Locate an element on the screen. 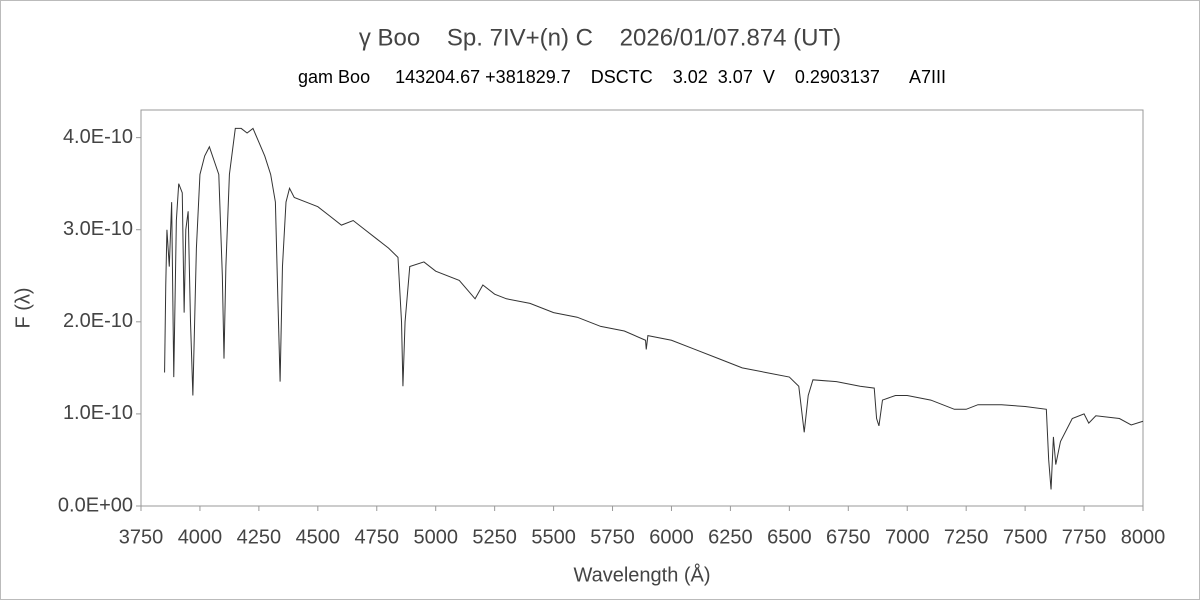  x-tick-label: 4500 is located at coordinates (318, 537).